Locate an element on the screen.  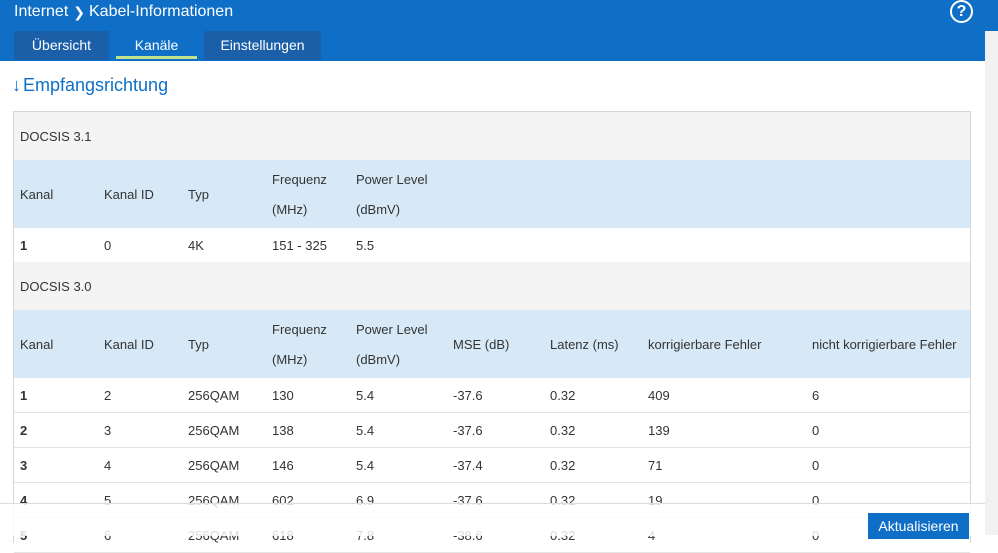
help-icon: ? is located at coordinates (961, 11).